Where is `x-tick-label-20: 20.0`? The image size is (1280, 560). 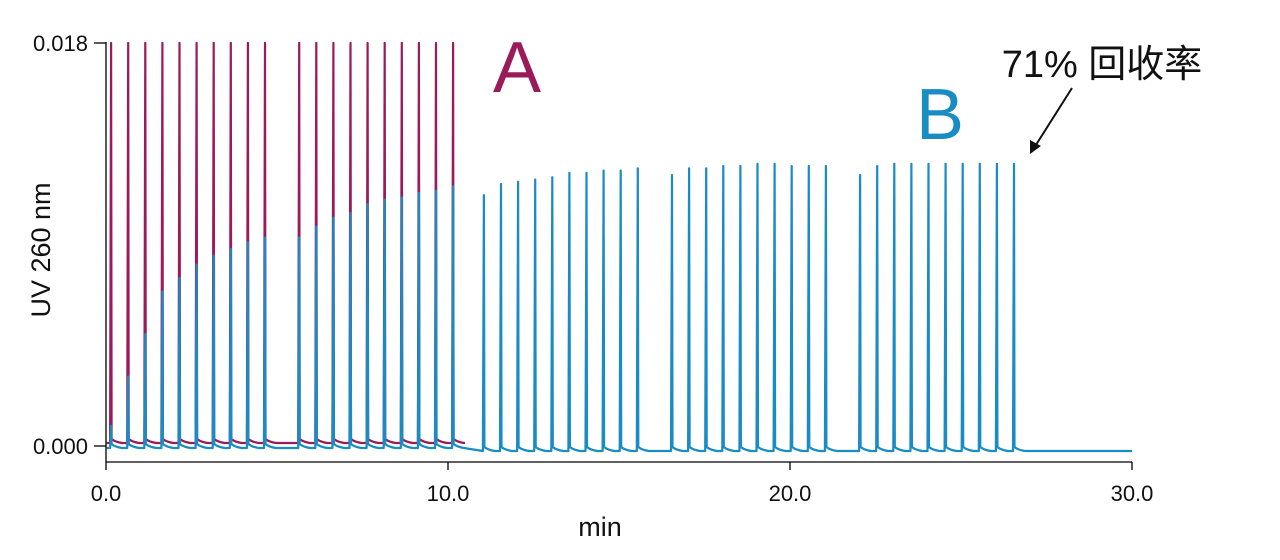
x-tick-label-20: 20.0 is located at coordinates (790, 493).